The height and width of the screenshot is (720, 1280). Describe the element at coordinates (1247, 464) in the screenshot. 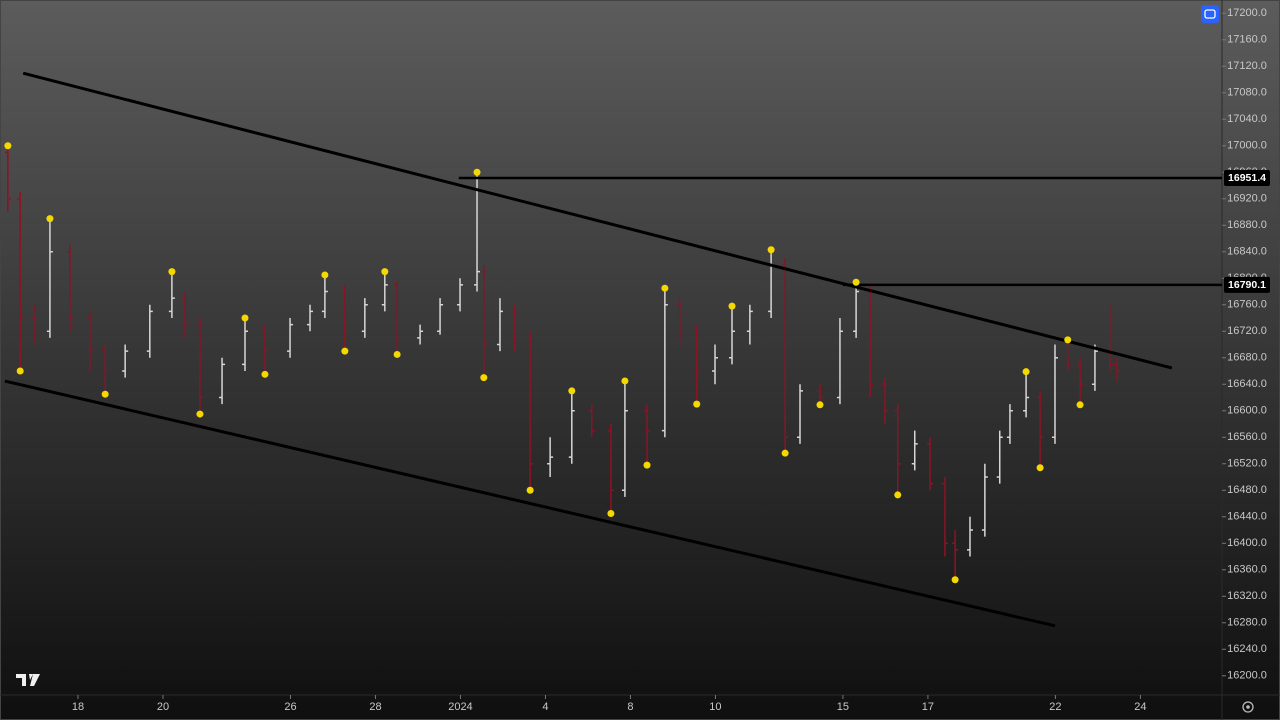

I see `y-tick-label: 16520.0` at that location.